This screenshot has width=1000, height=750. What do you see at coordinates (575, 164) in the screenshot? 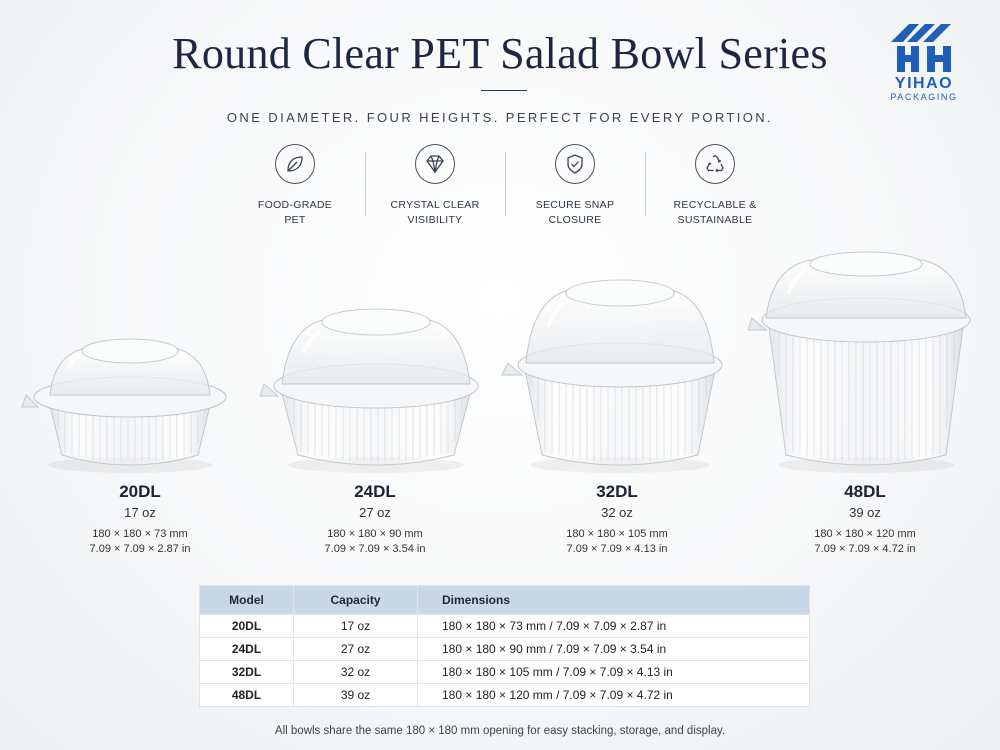
I see `shield-check-icon` at bounding box center [575, 164].